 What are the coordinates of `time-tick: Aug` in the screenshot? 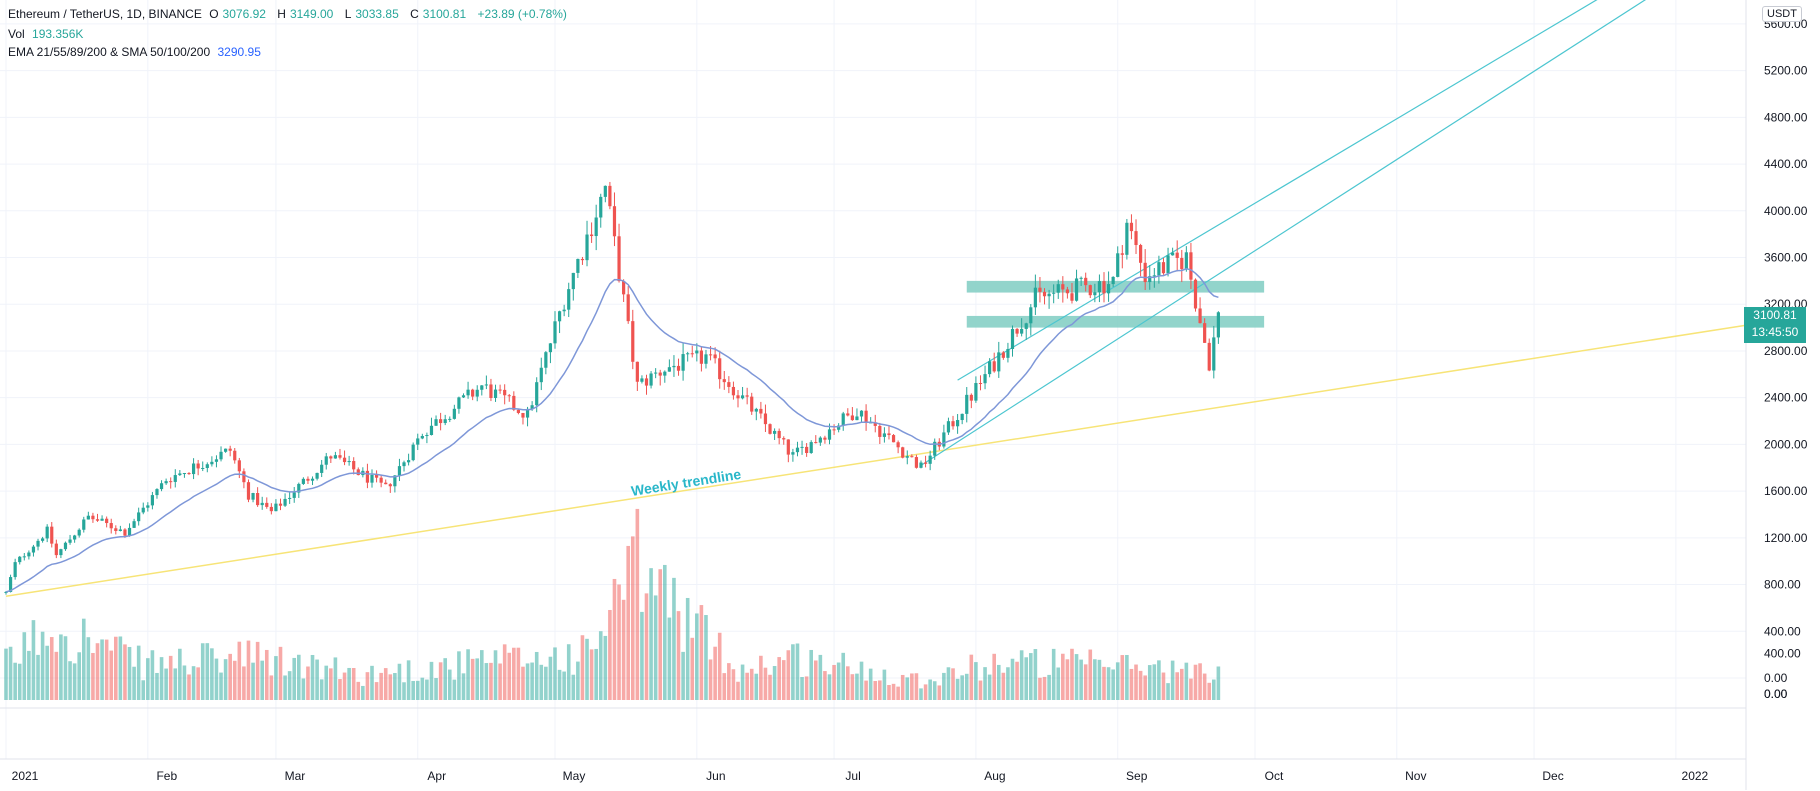 It's located at (994, 776).